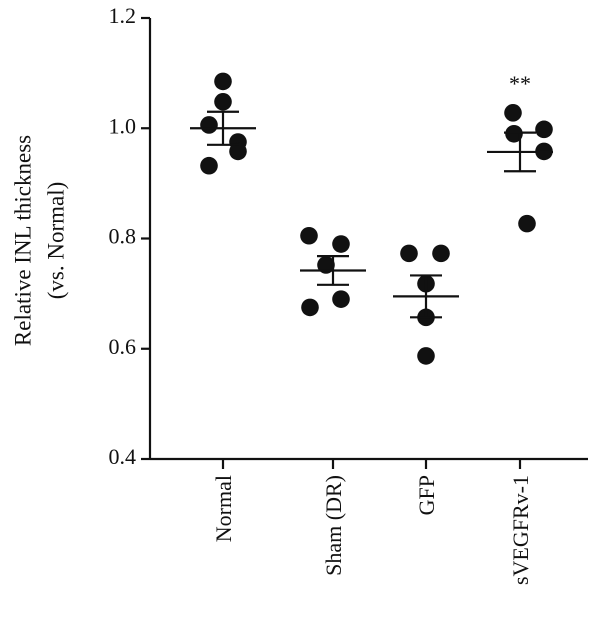 Image resolution: width=600 pixels, height=631 pixels. I want to click on y-axis-title-line: Relative INL thickness, so click(22, 240).